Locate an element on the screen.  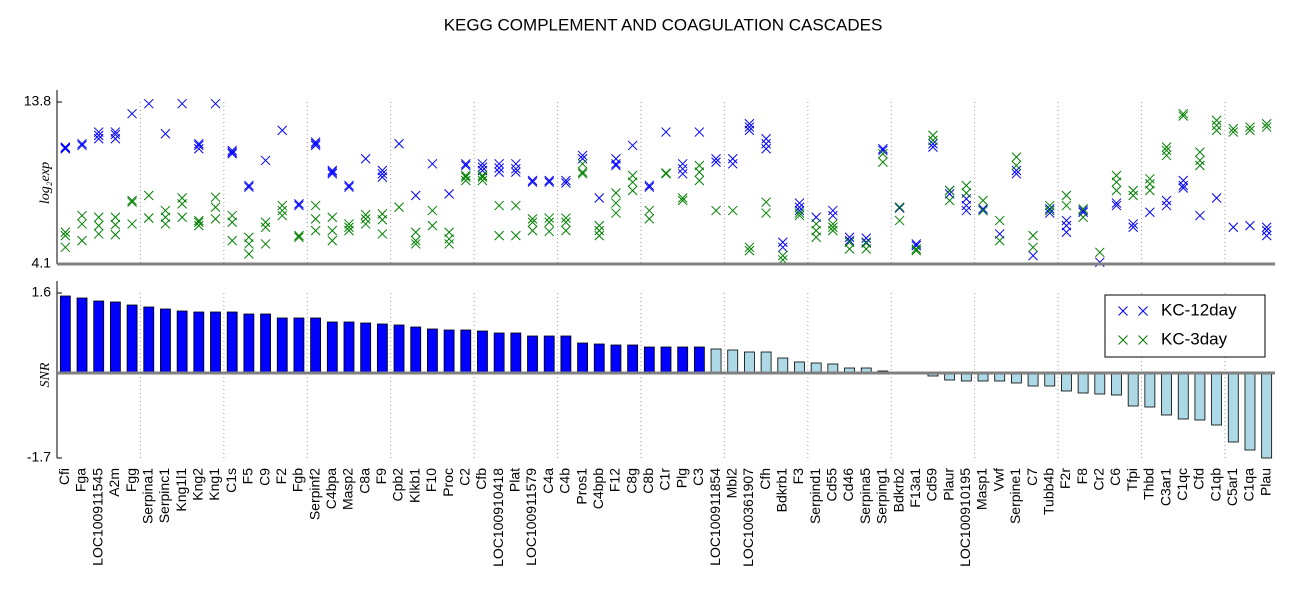
x-tick-label: F5 is located at coordinates (248, 476).